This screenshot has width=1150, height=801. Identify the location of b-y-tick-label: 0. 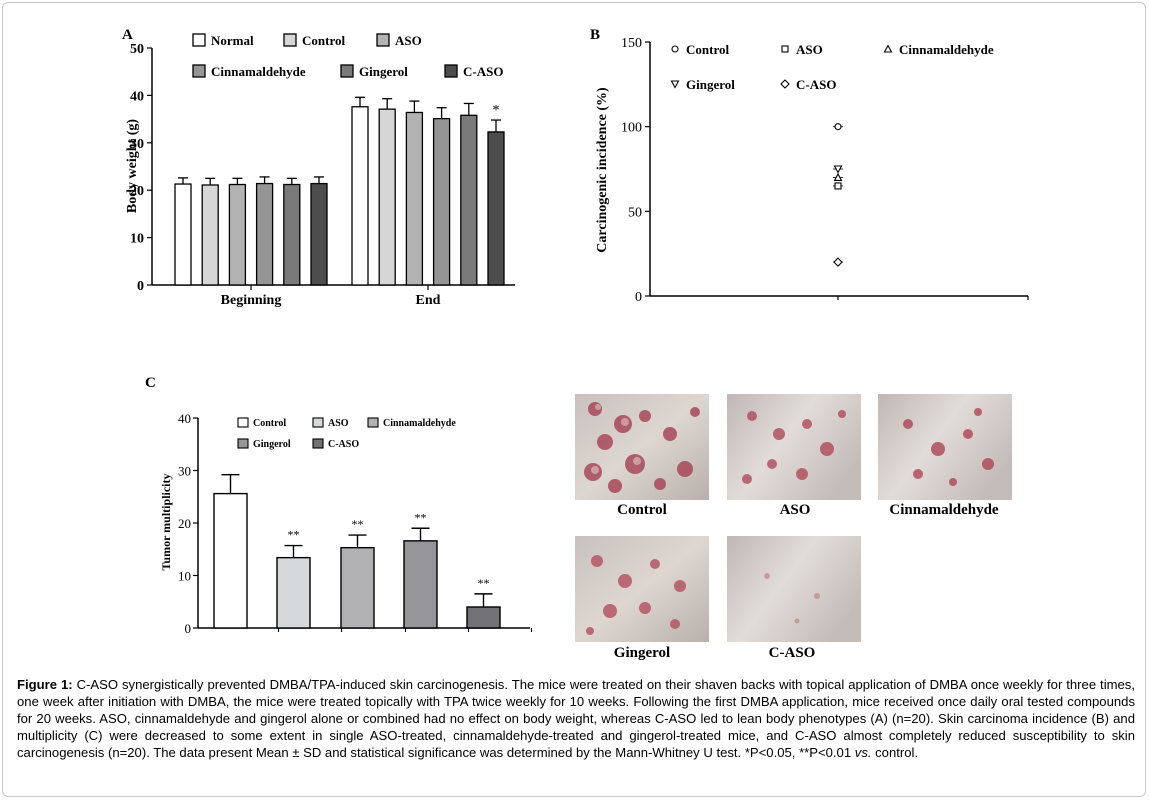
(638, 297).